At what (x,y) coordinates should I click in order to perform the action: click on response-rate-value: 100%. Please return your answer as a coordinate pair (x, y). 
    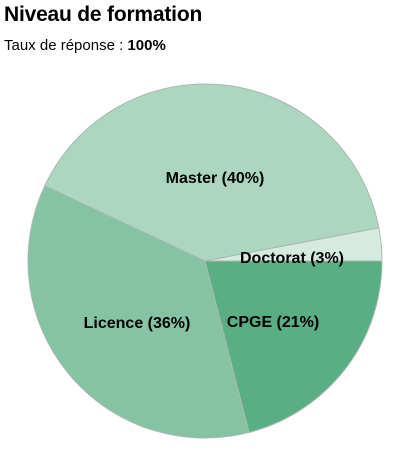
    Looking at the image, I should click on (146, 45).